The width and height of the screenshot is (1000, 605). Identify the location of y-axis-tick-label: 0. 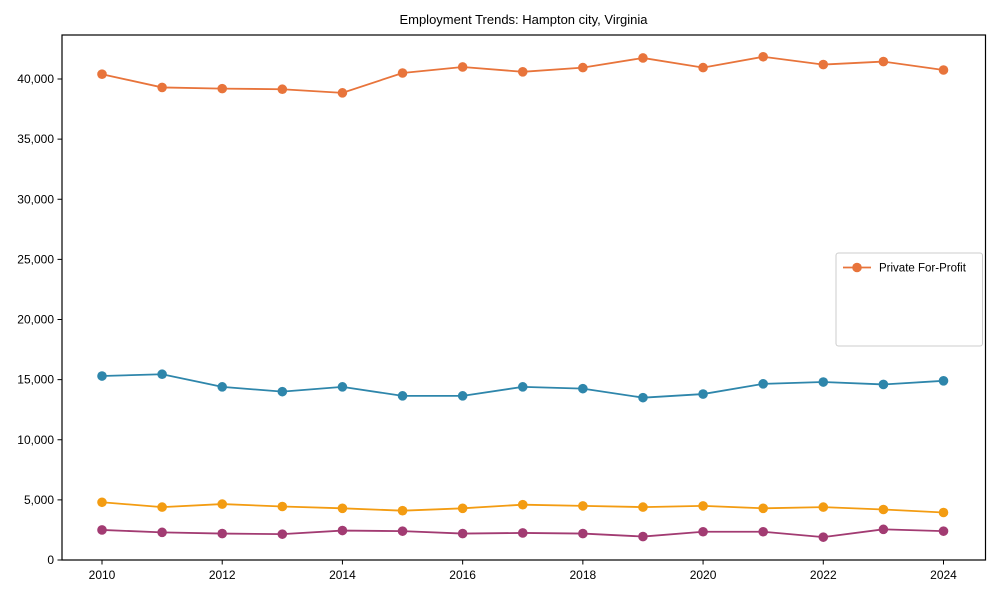
(50, 560).